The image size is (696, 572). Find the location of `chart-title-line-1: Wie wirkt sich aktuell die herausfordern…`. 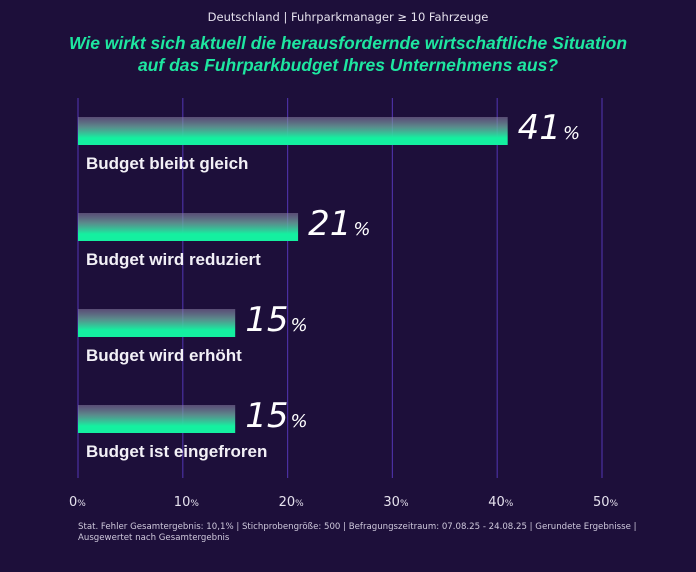

chart-title-line-1: Wie wirkt sich aktuell die herausfordern… is located at coordinates (348, 43).